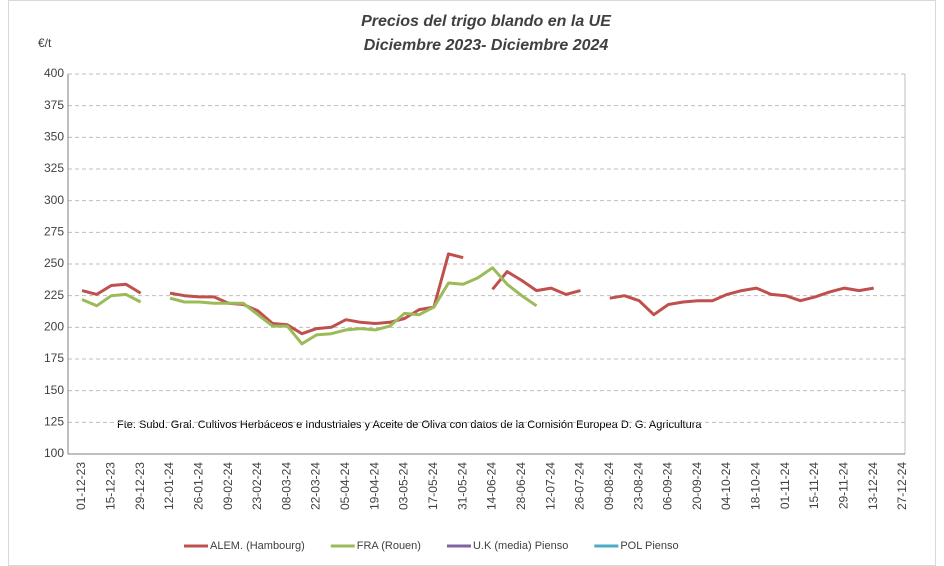 The image size is (944, 566). What do you see at coordinates (609, 486) in the screenshot?
I see `x-tick-label: 09-08-24` at bounding box center [609, 486].